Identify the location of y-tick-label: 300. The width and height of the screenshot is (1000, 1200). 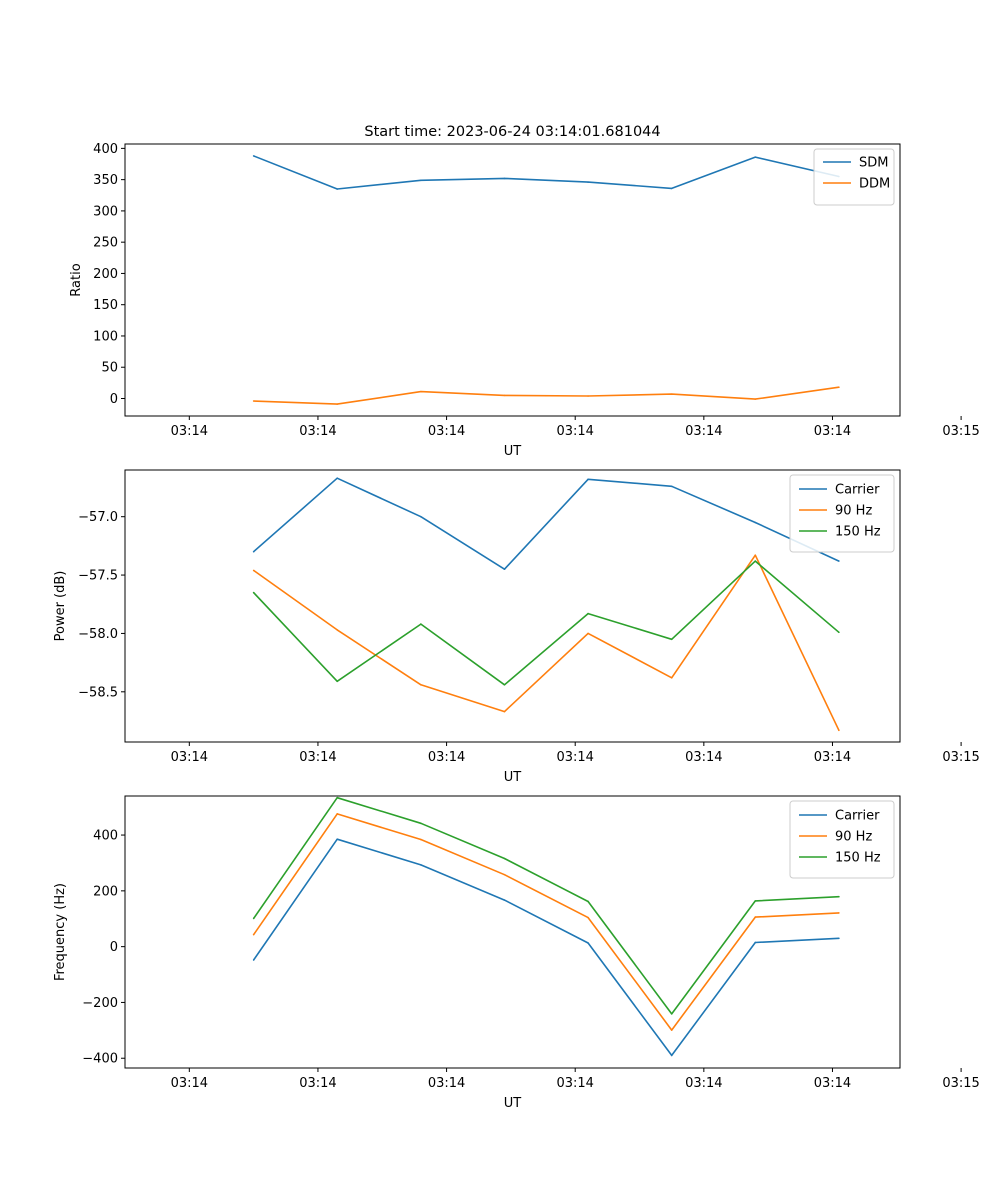
(105, 211).